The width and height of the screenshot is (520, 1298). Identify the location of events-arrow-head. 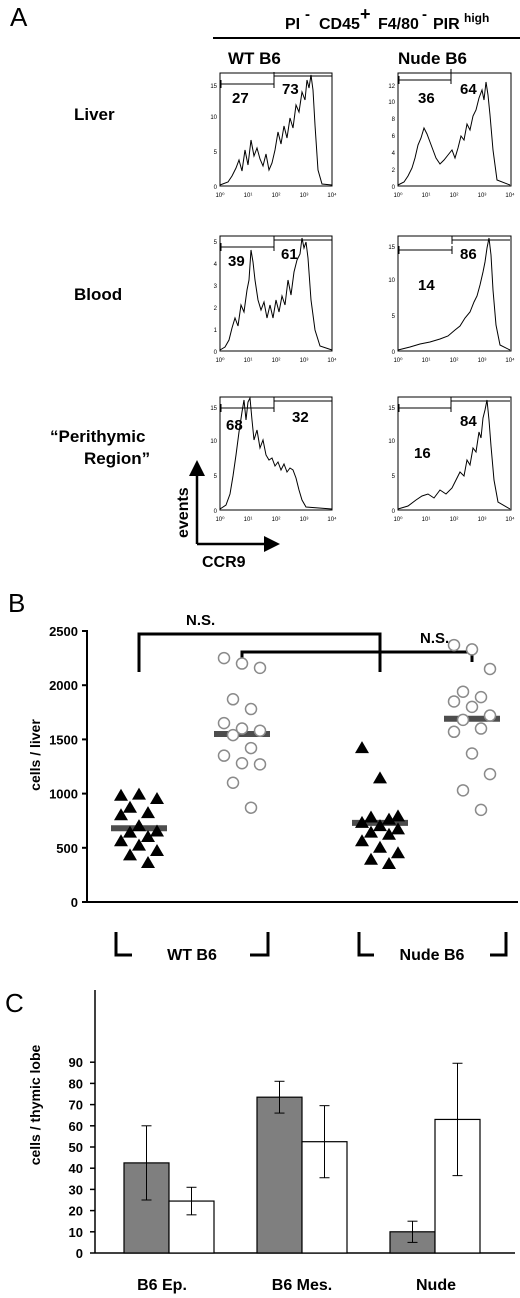
(197, 468).